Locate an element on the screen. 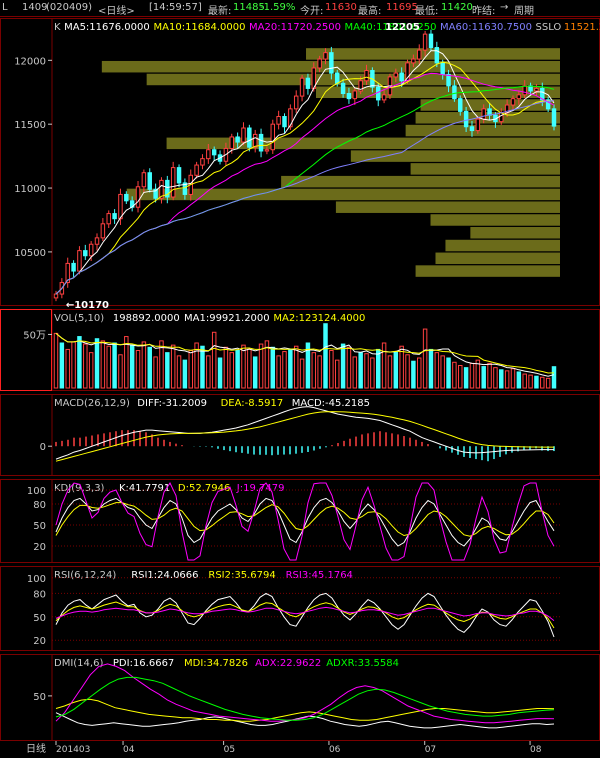 This screenshot has height=758, width=600. volume-ma2-line is located at coordinates (305, 353).